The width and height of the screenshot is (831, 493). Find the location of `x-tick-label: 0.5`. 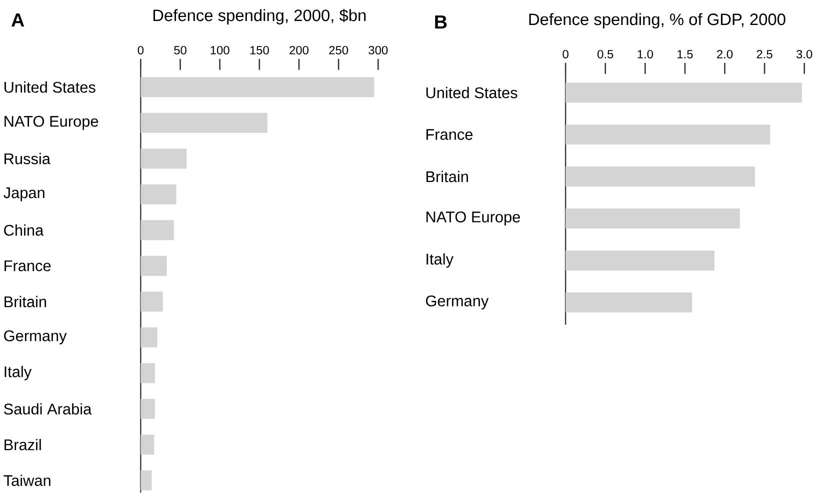

x-tick-label: 0.5 is located at coordinates (606, 54).